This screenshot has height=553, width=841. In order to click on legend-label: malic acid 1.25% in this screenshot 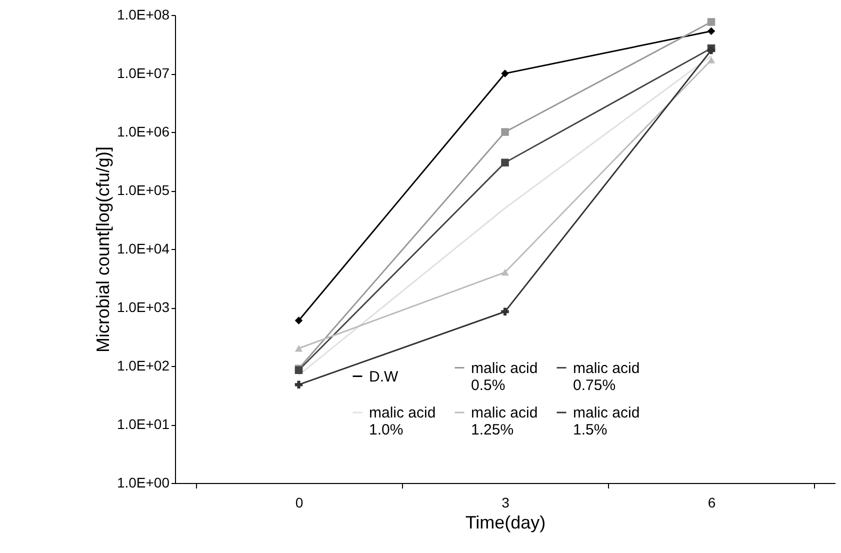, I will do `click(504, 421)`.